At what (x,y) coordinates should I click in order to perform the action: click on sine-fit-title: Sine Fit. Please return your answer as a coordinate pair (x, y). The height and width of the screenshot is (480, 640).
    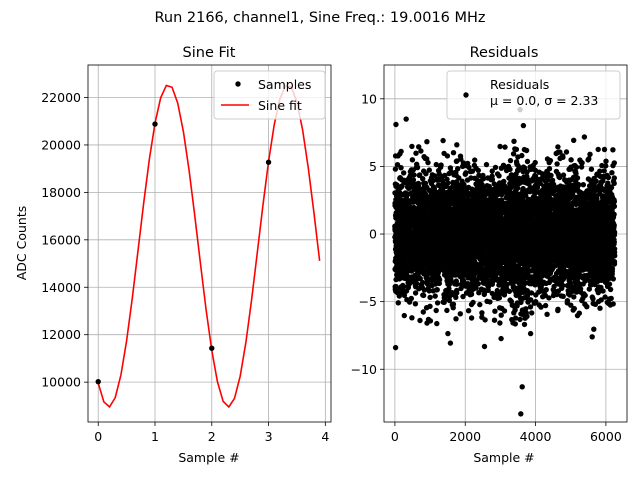
    Looking at the image, I should click on (209, 53).